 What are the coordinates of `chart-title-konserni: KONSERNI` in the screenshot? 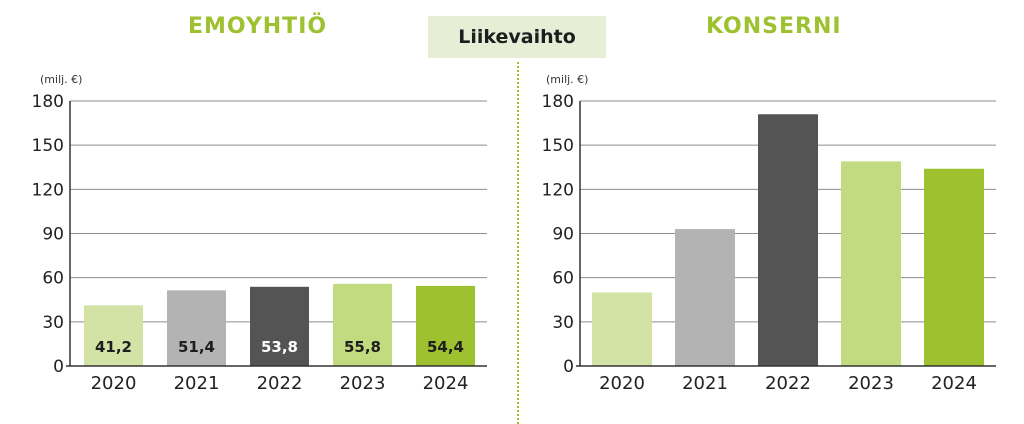 It's located at (774, 26).